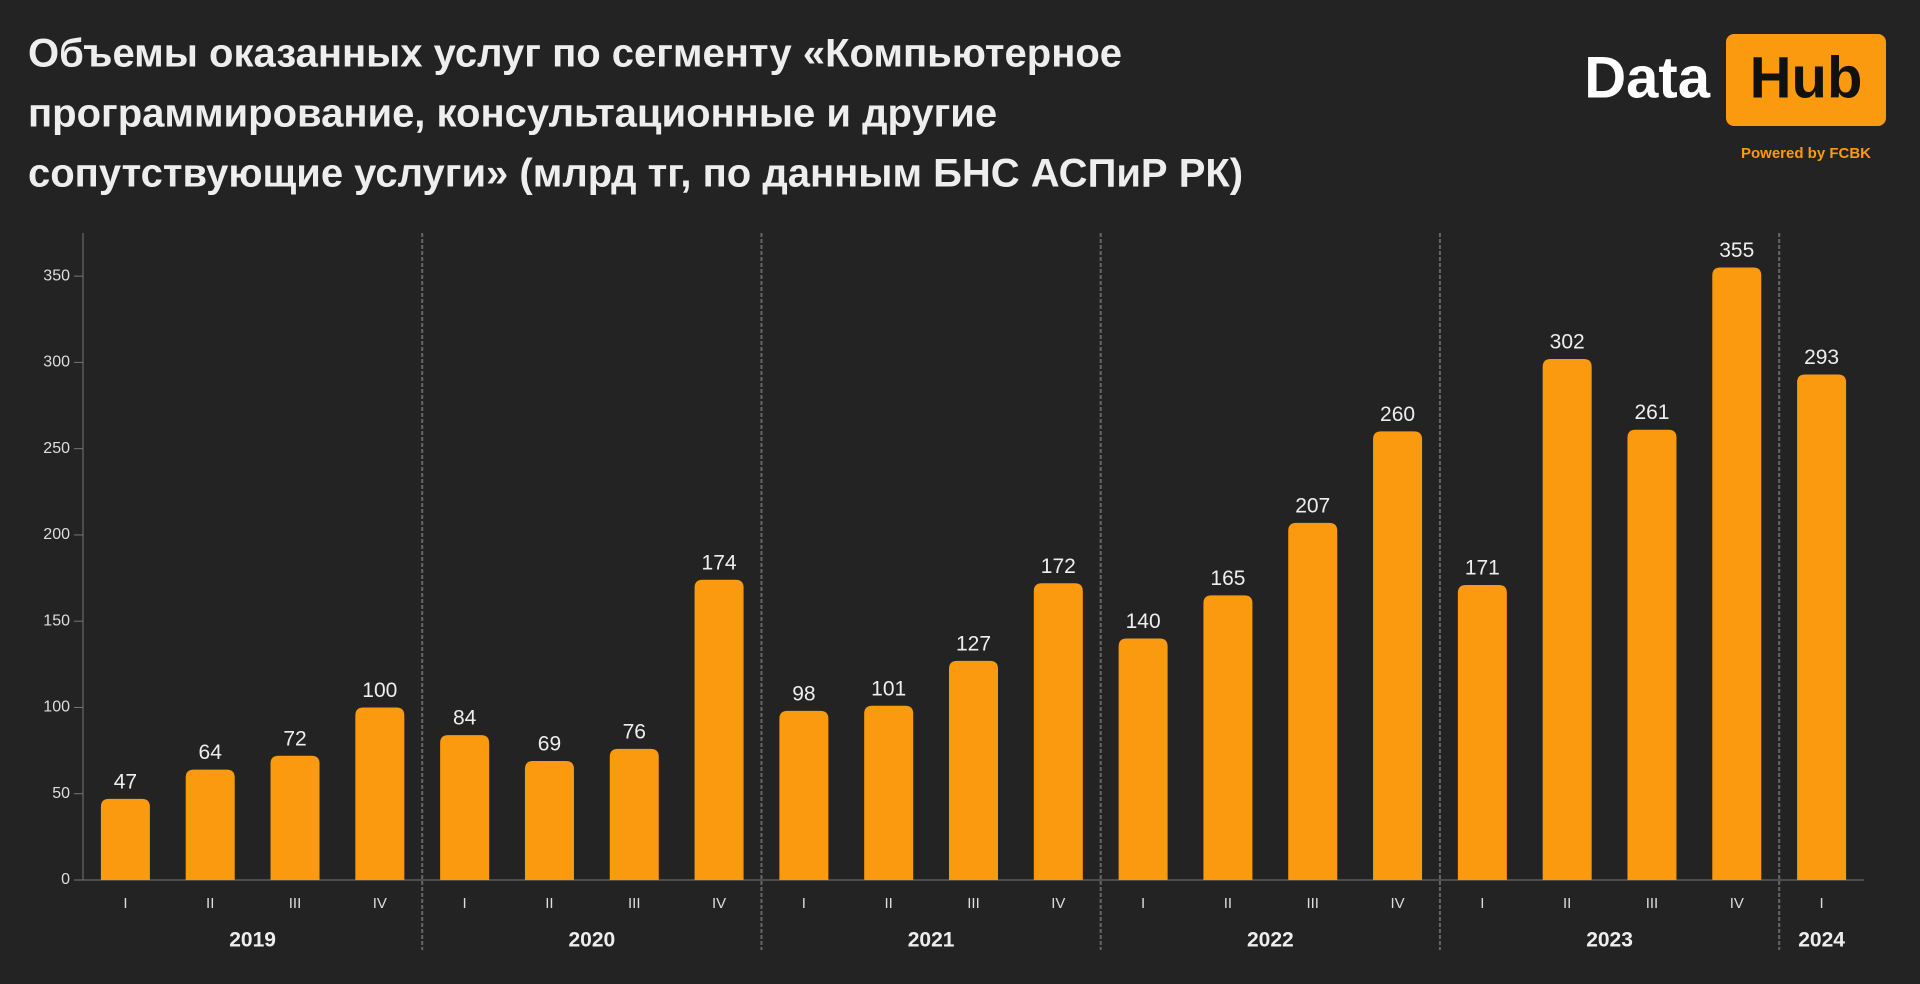 The image size is (1920, 984). What do you see at coordinates (56, 707) in the screenshot?
I see `y-tick-label: 100` at bounding box center [56, 707].